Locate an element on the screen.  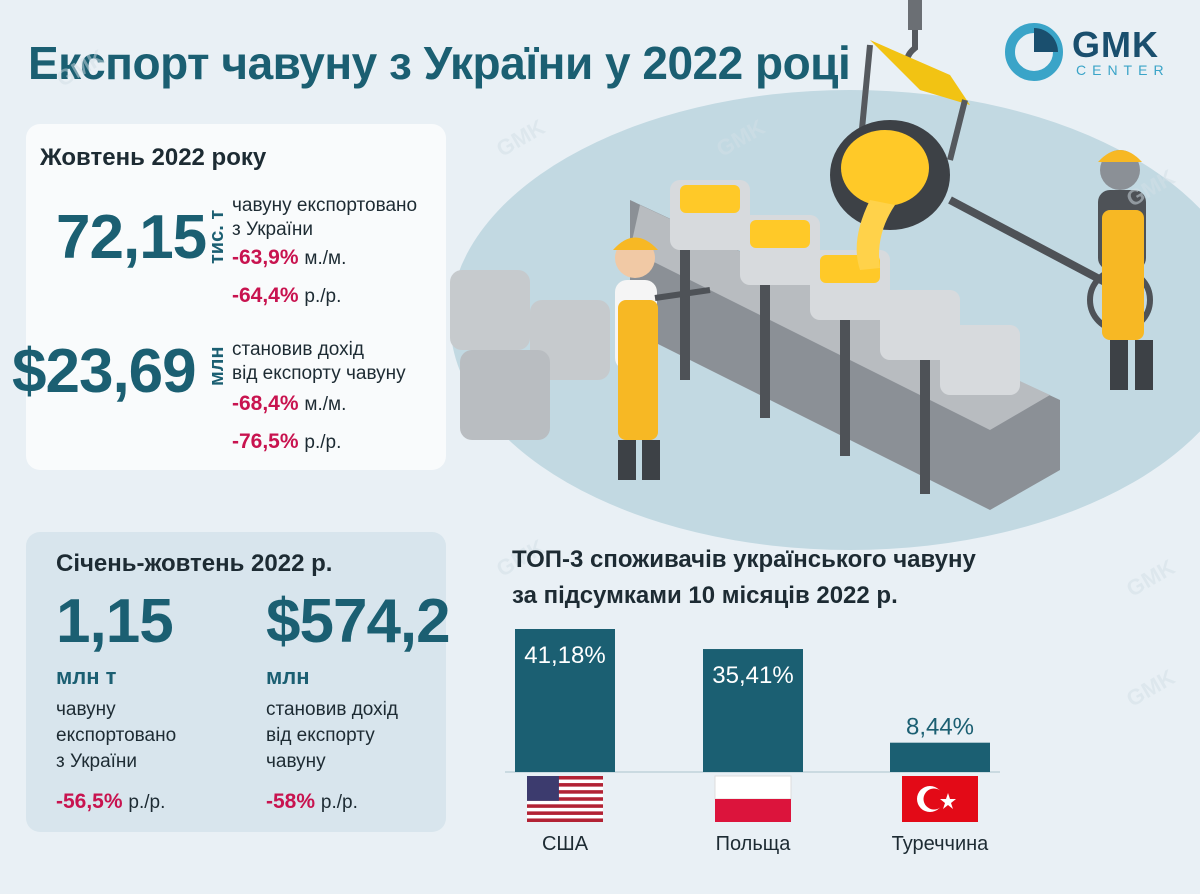
october-volume-value: 72,15 is located at coordinates (131, 237).